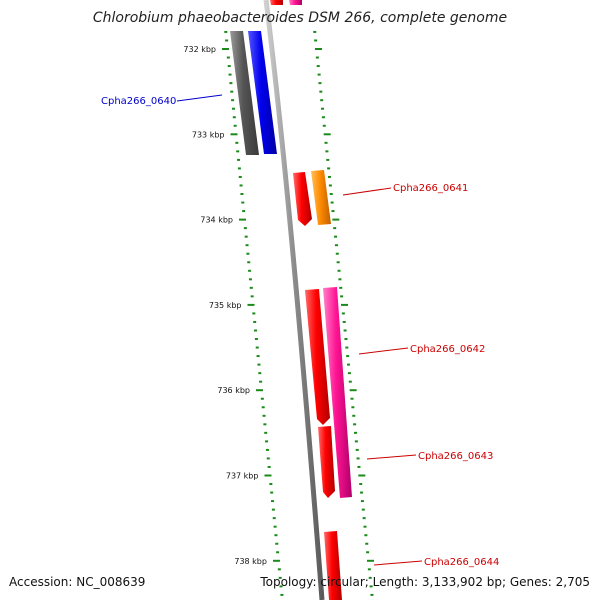  Describe the element at coordinates (242, 476) in the screenshot. I see `tick-label: 737 kbp` at that location.